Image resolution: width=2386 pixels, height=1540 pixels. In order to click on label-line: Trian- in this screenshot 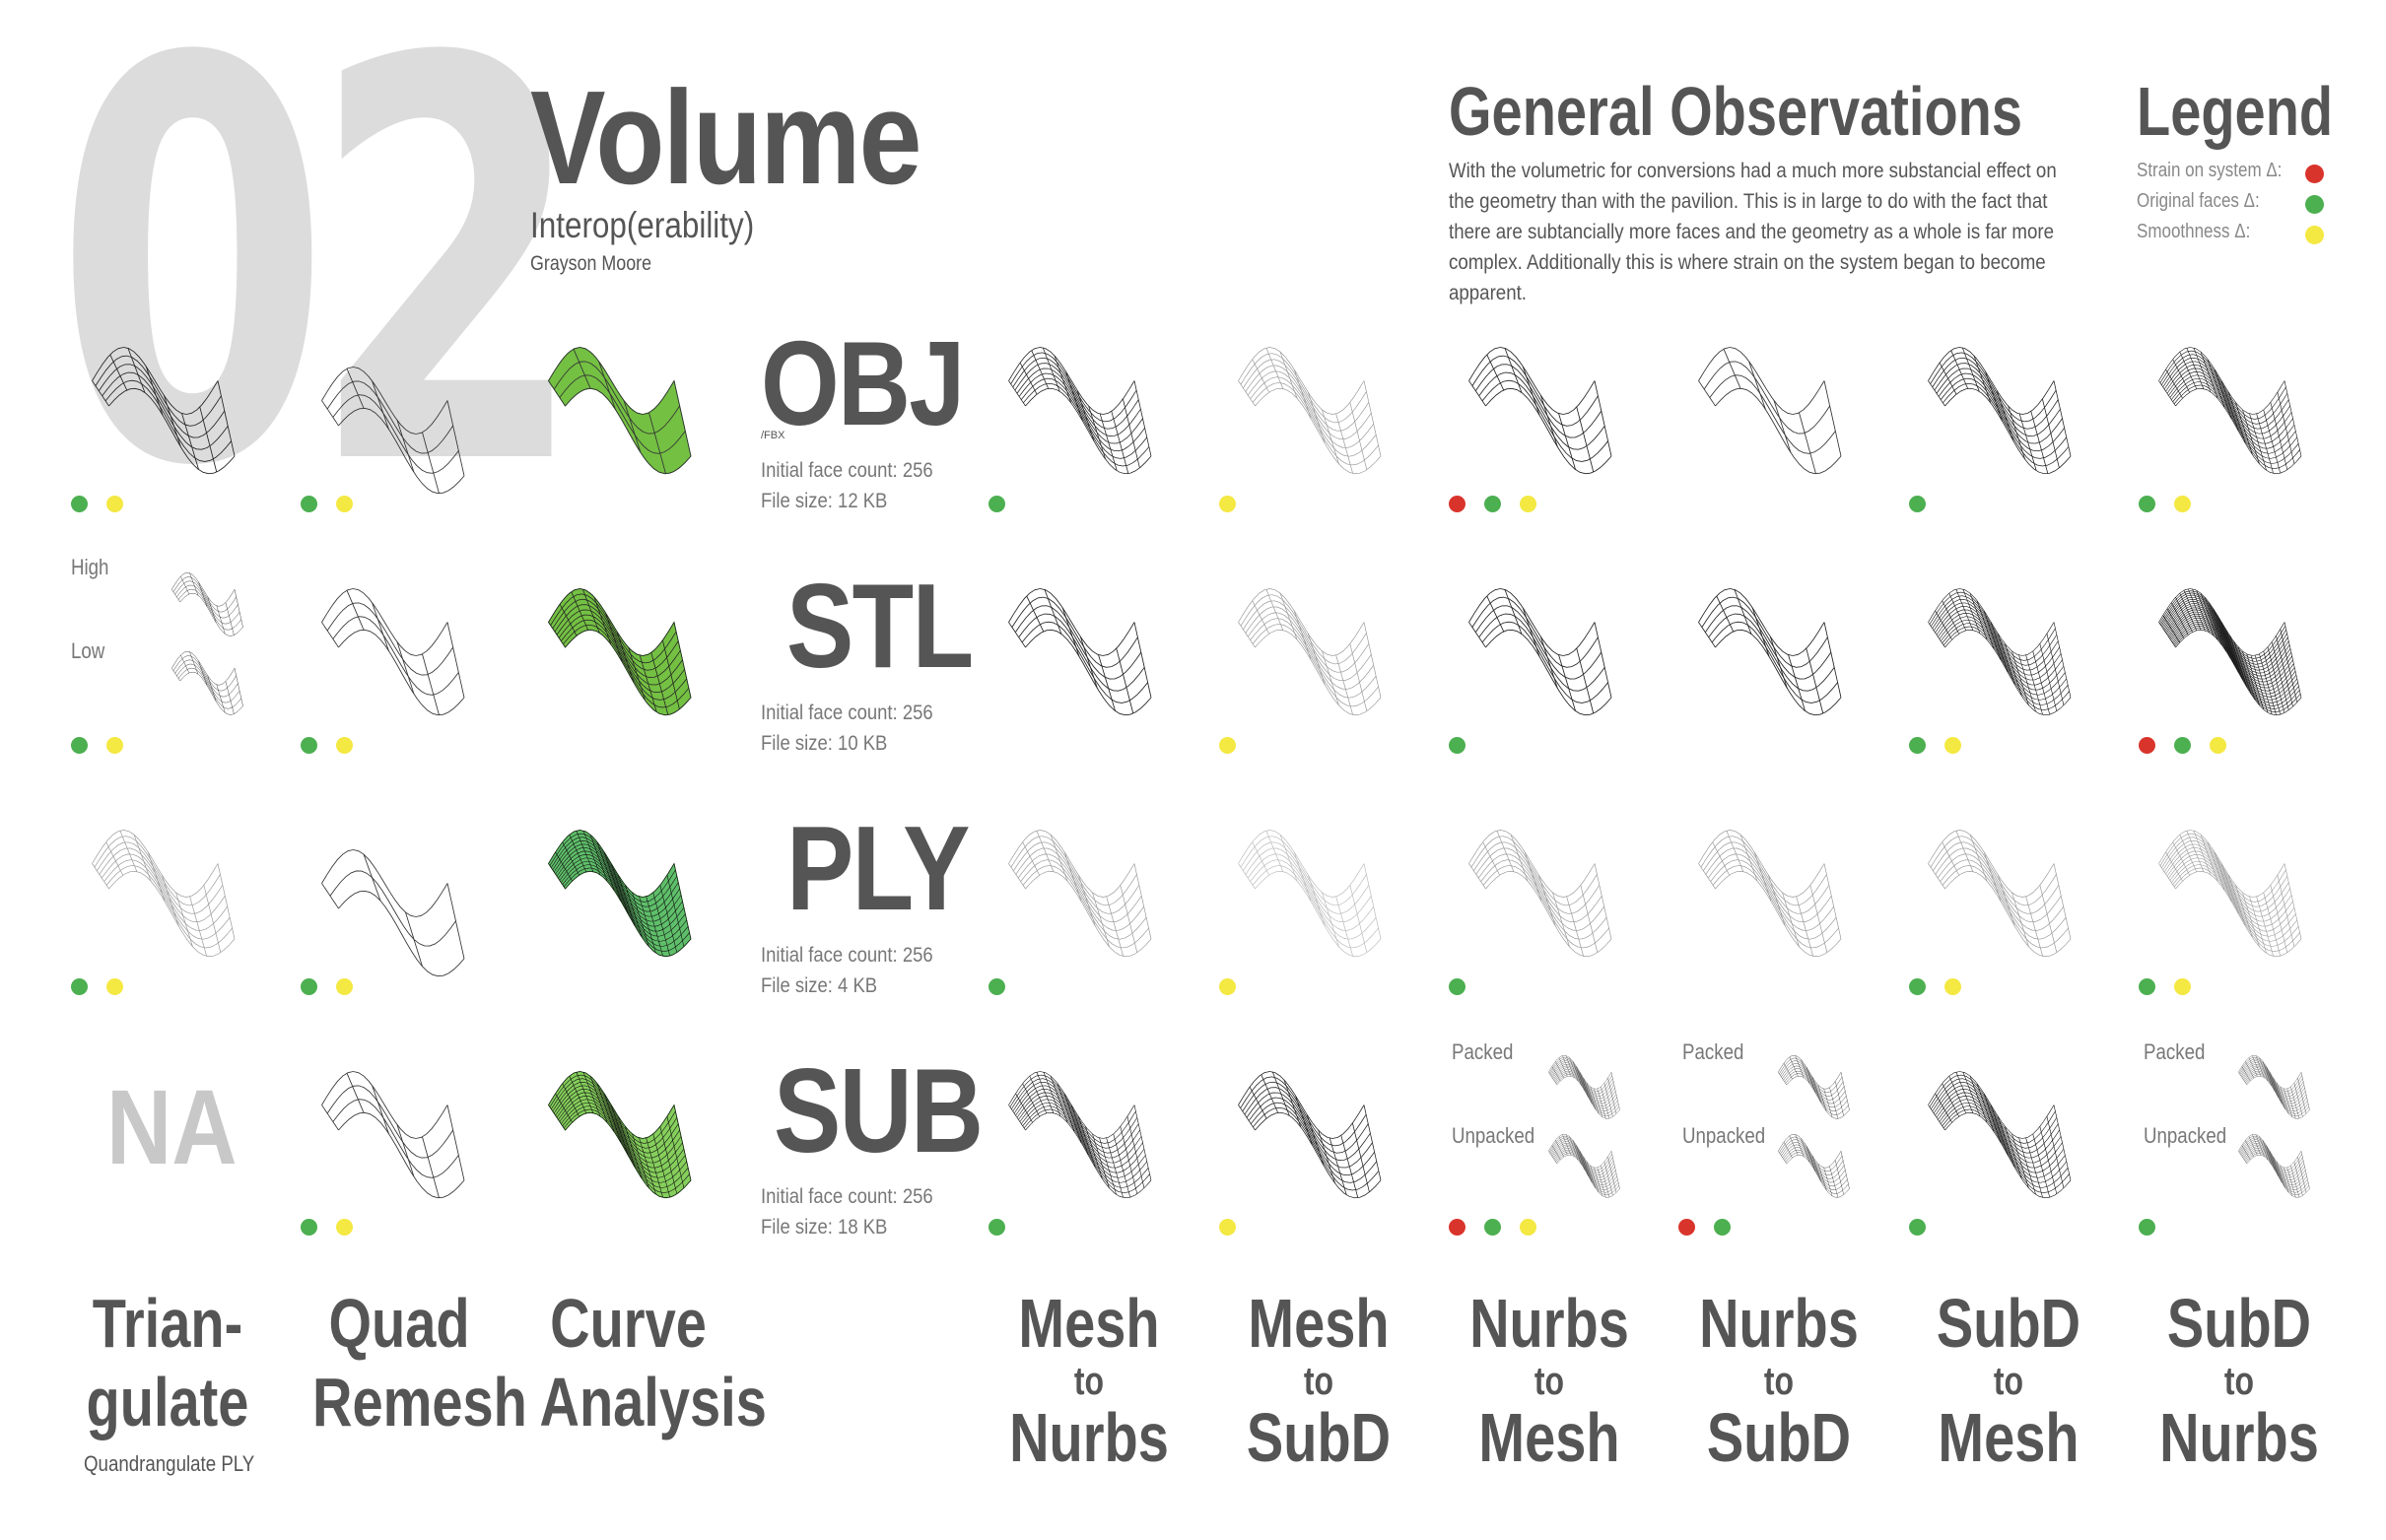, I will do `click(168, 1324)`.